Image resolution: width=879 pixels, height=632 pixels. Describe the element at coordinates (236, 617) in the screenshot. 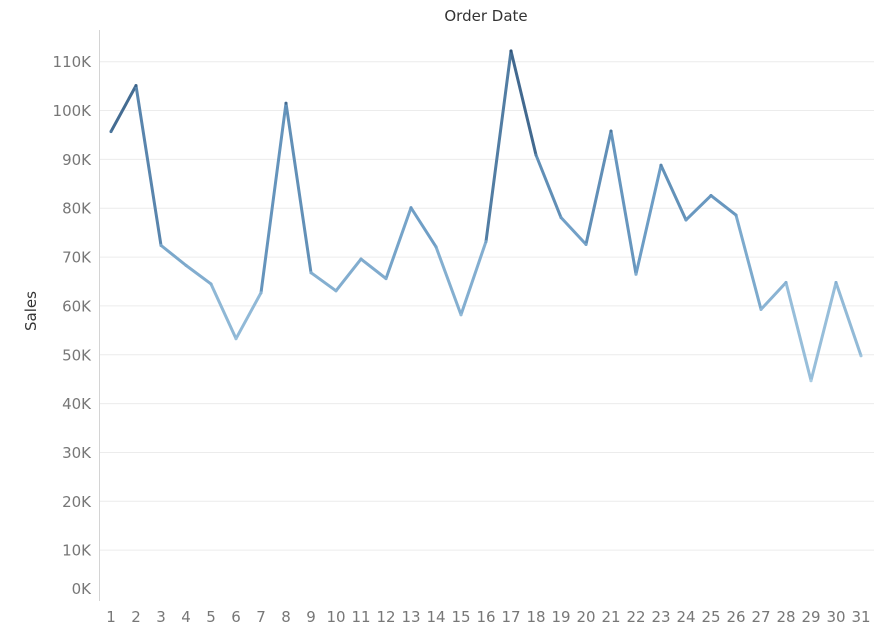

I see `x-tick-label: 6` at that location.